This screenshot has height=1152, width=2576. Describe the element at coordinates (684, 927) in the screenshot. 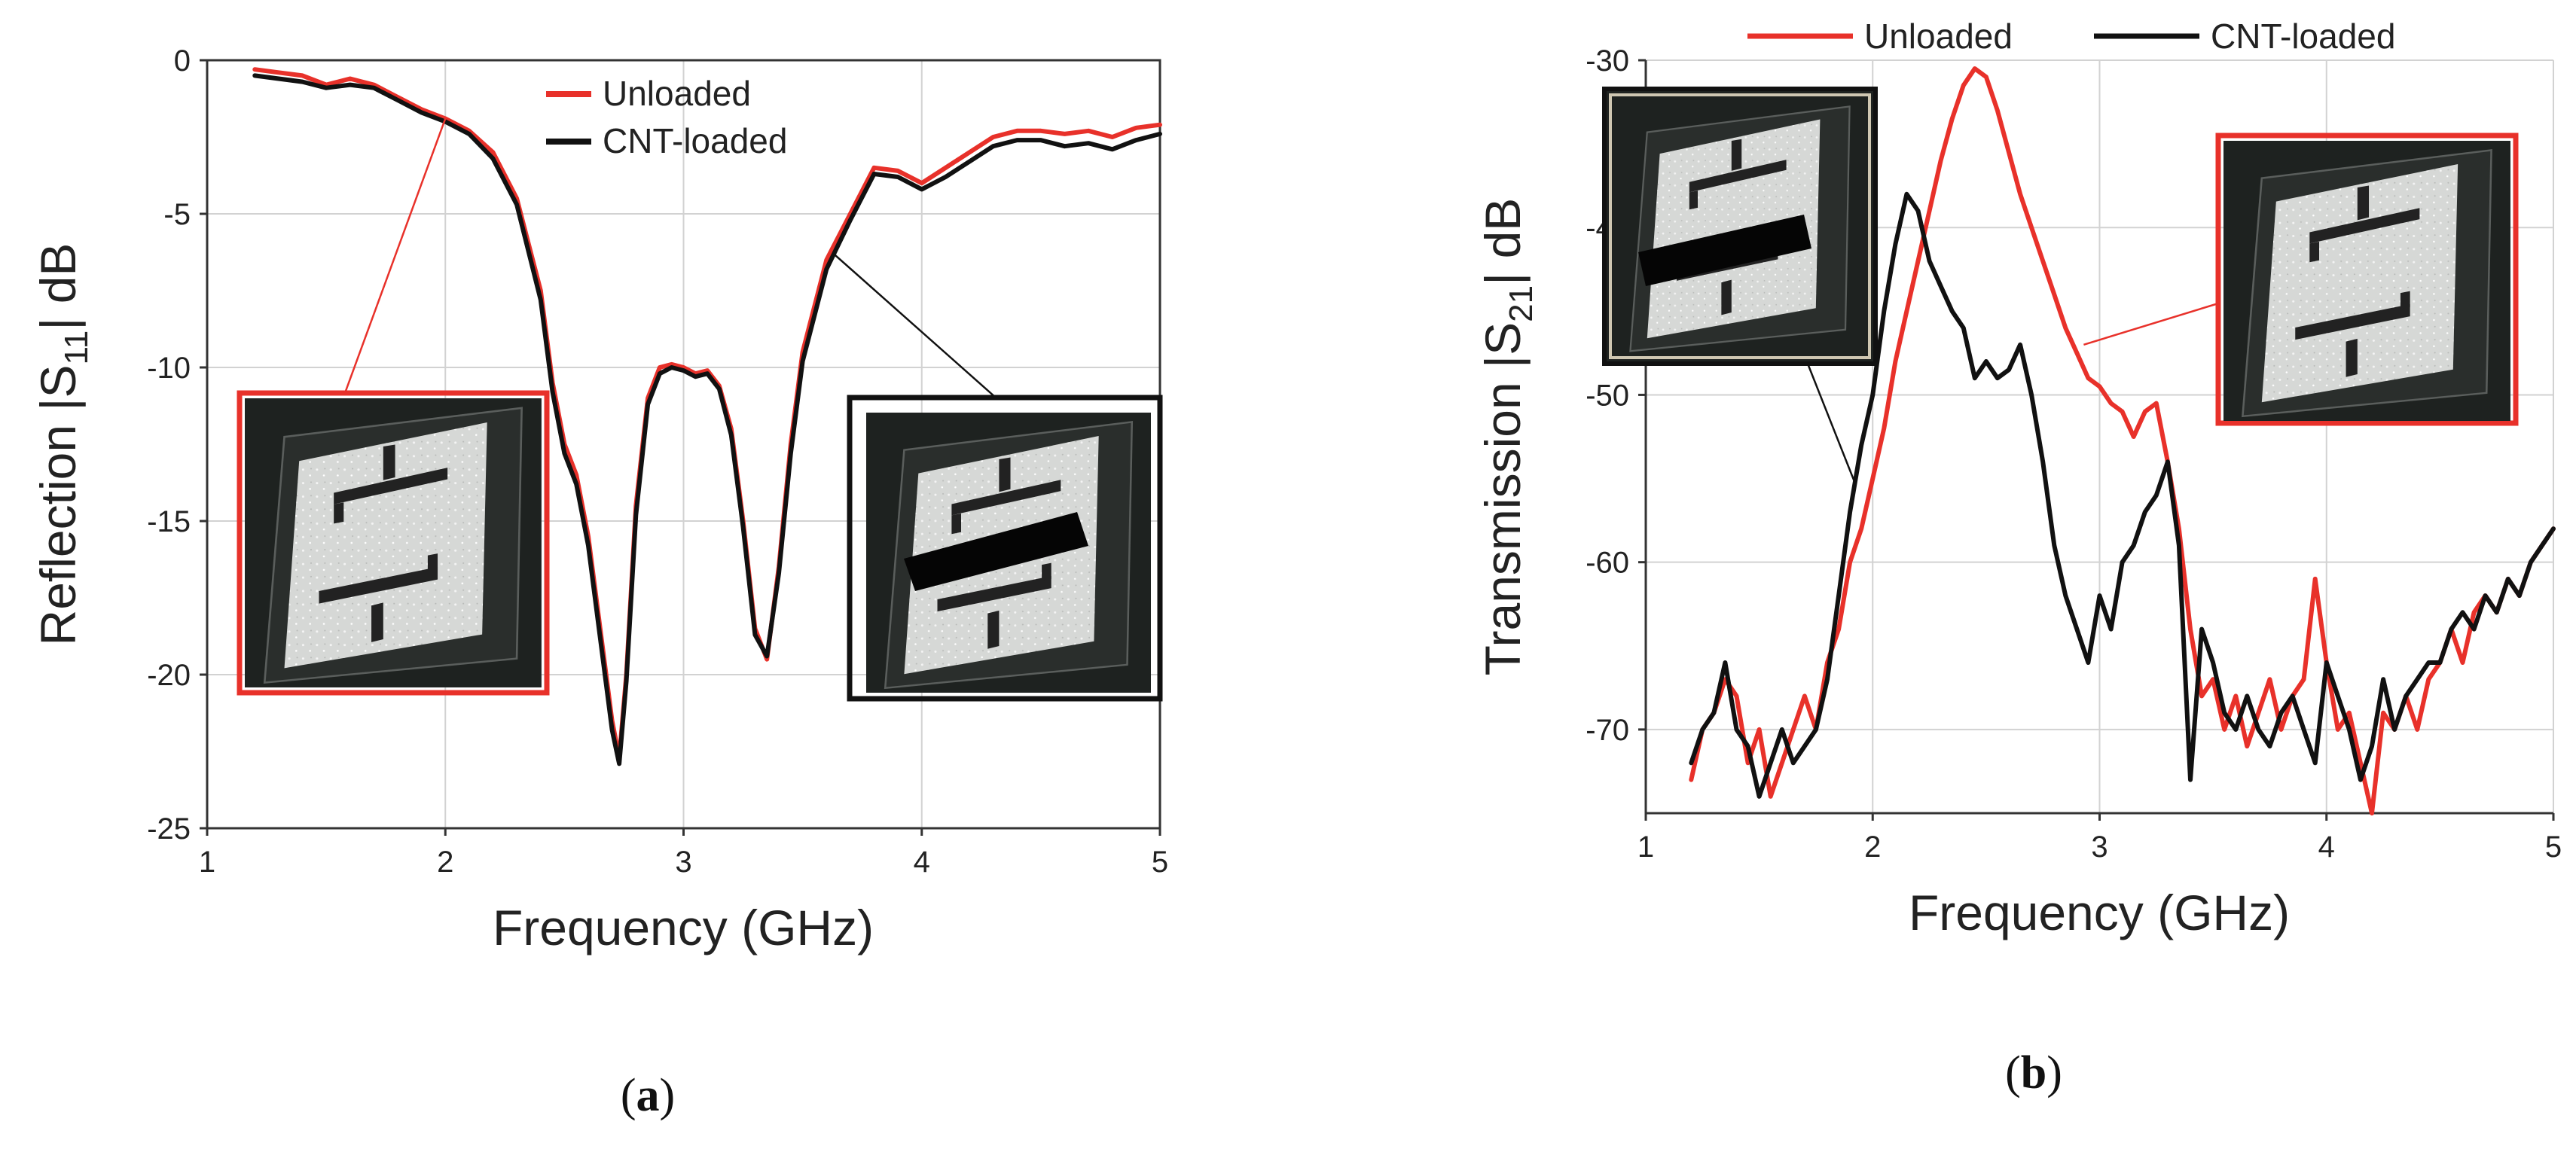

I see `x-axis-title-a: Frequency (GHz)` at that location.